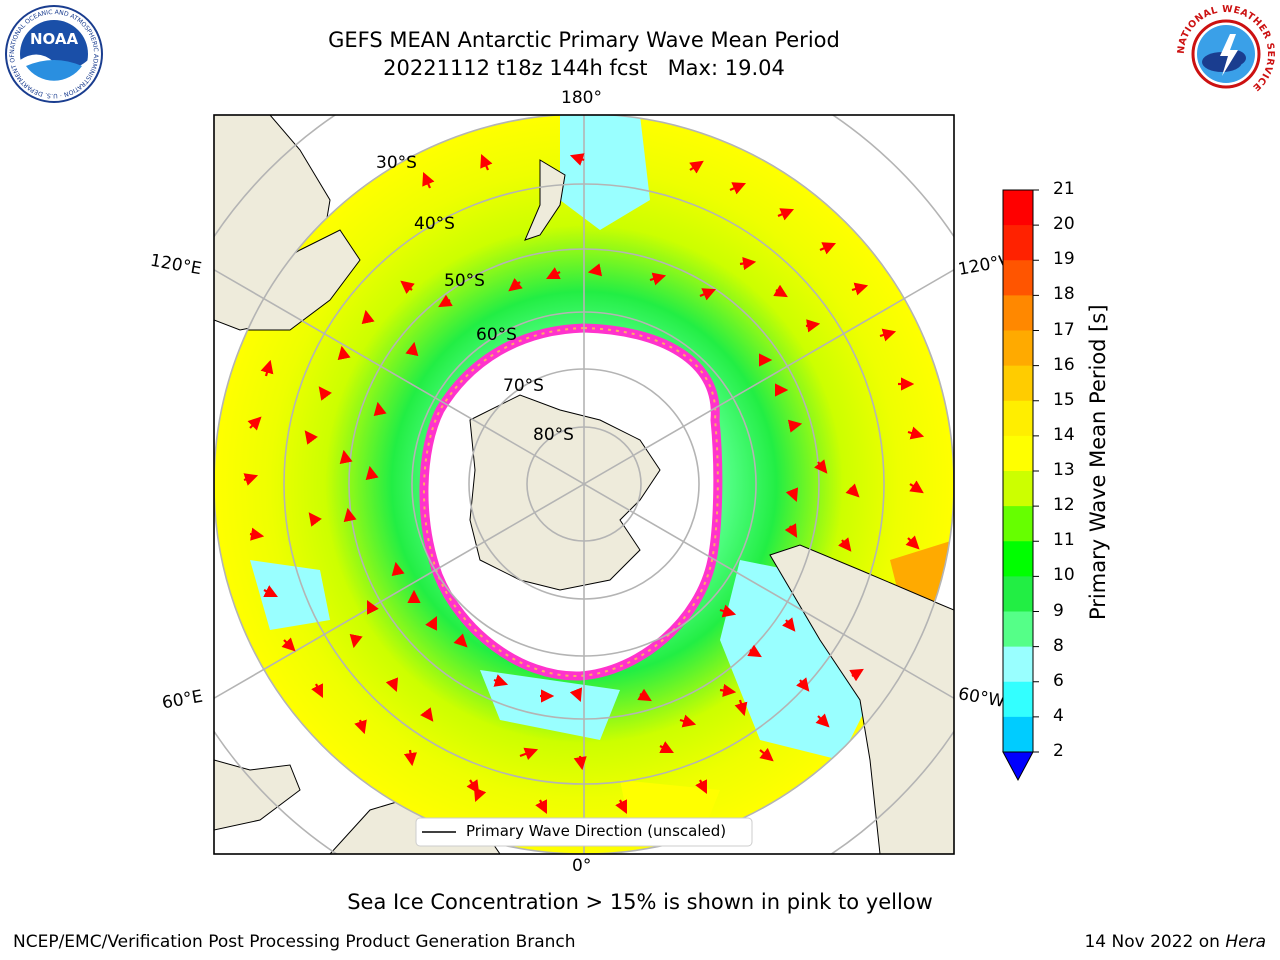  I want to click on colorbar-tick-label: 6, so click(1058, 680).